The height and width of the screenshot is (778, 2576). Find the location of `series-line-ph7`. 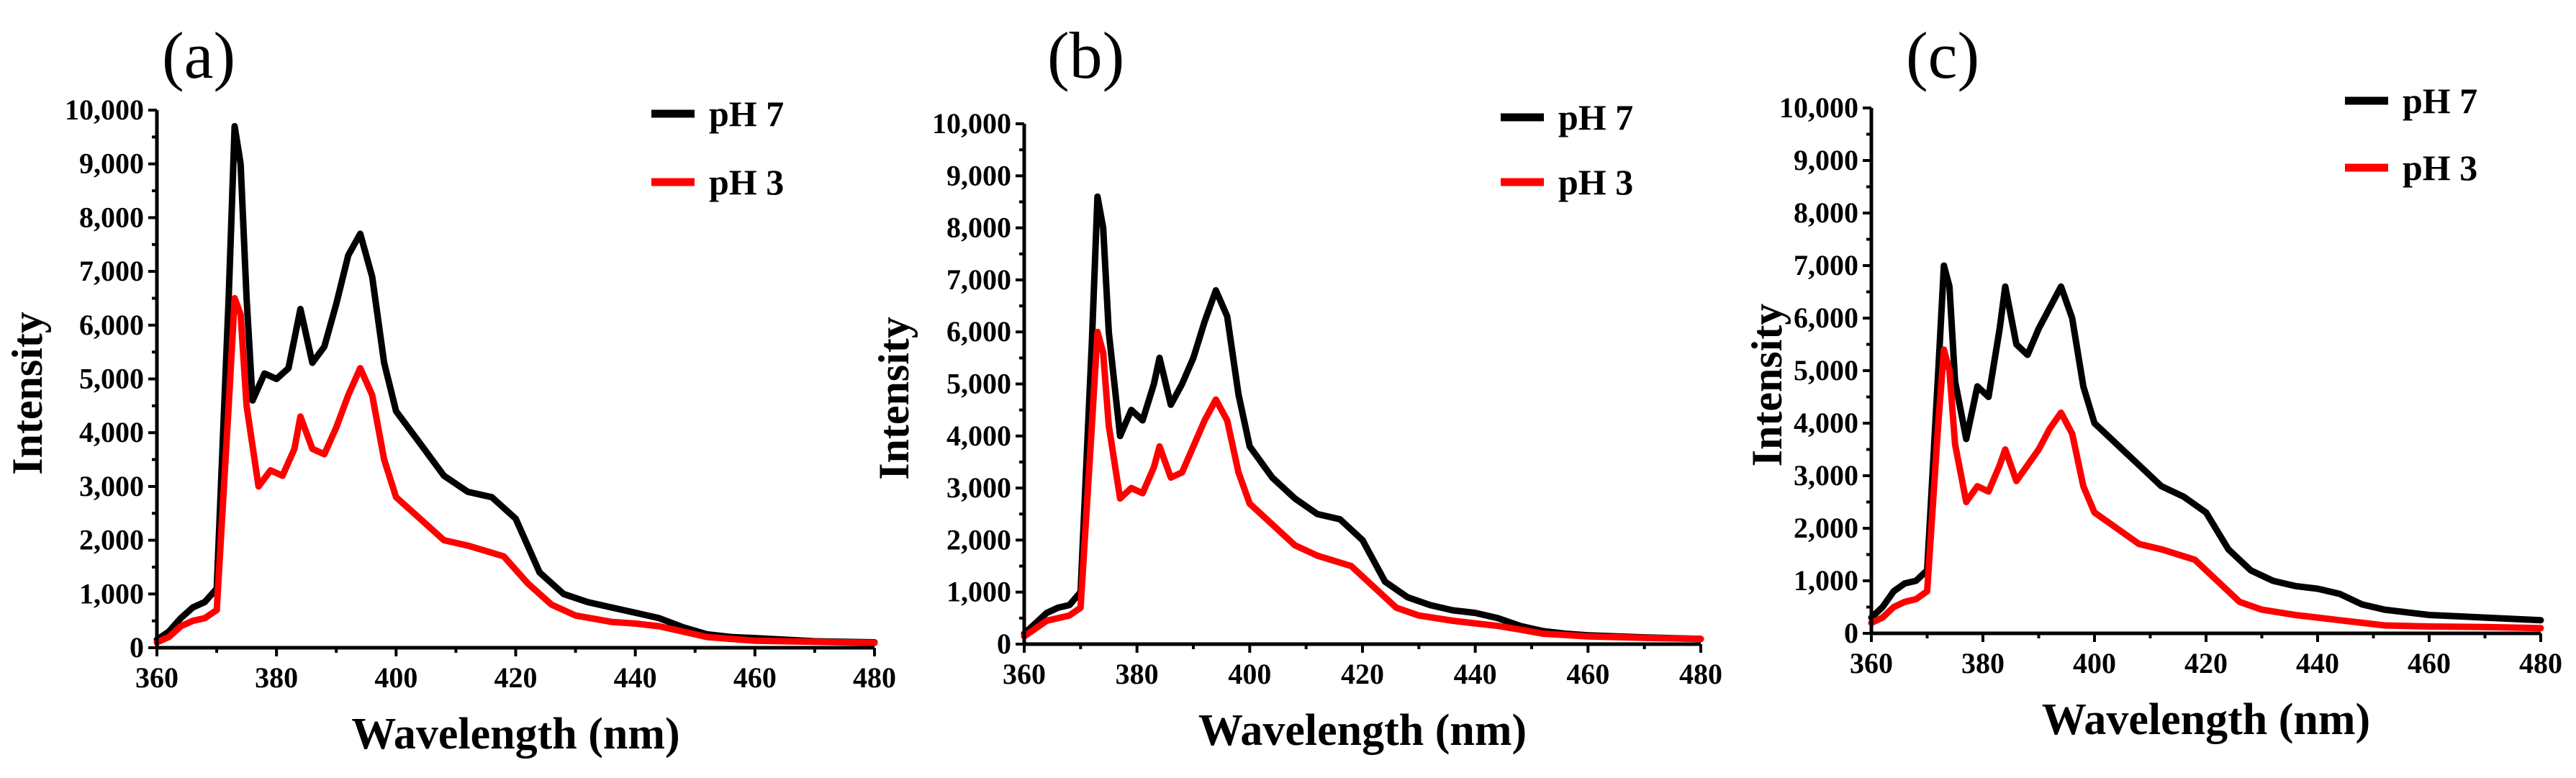

series-line-ph7 is located at coordinates (2206, 443).